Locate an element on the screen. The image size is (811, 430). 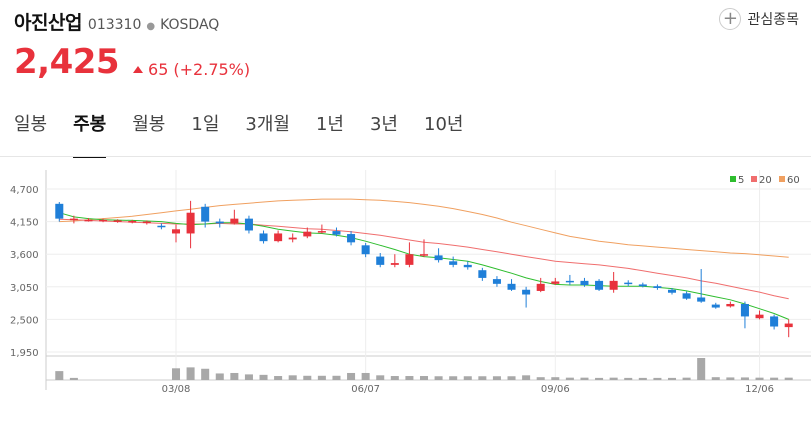
tab-2: 월봉 is located at coordinates (149, 124).